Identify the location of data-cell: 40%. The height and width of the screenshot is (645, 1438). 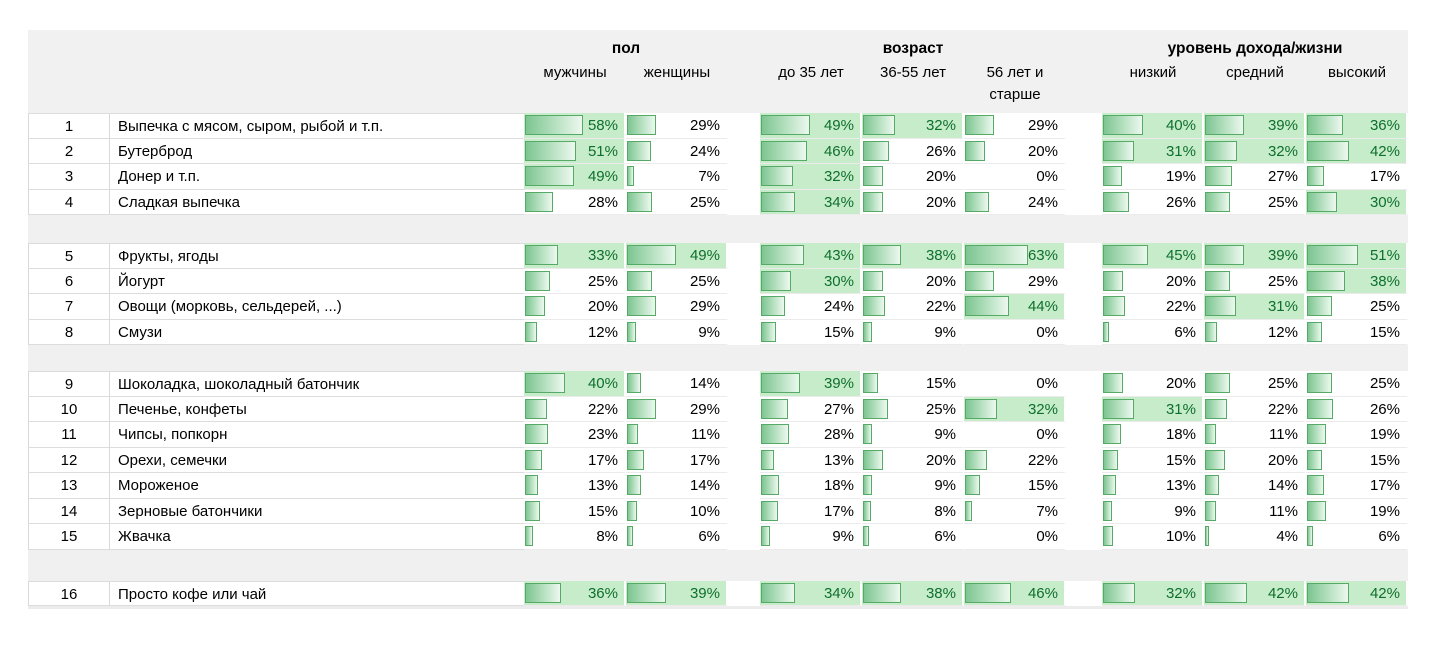
(575, 384).